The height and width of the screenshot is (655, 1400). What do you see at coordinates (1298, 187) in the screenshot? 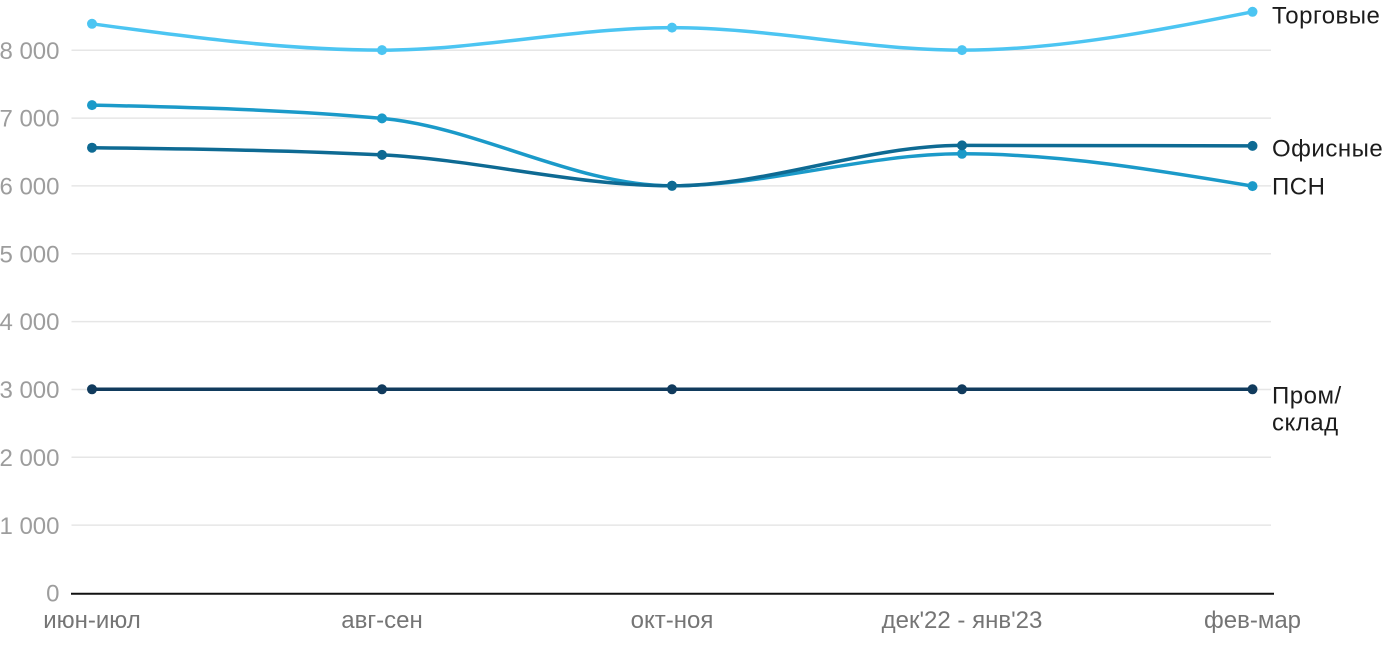
I see `svg-text: ПСН` at bounding box center [1298, 187].